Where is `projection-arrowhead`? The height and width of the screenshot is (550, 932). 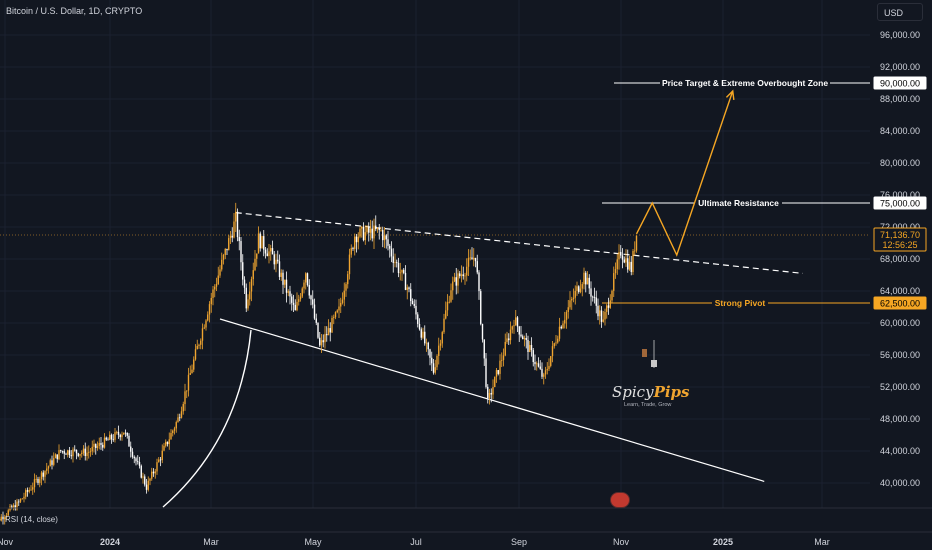 projection-arrowhead is located at coordinates (730, 95).